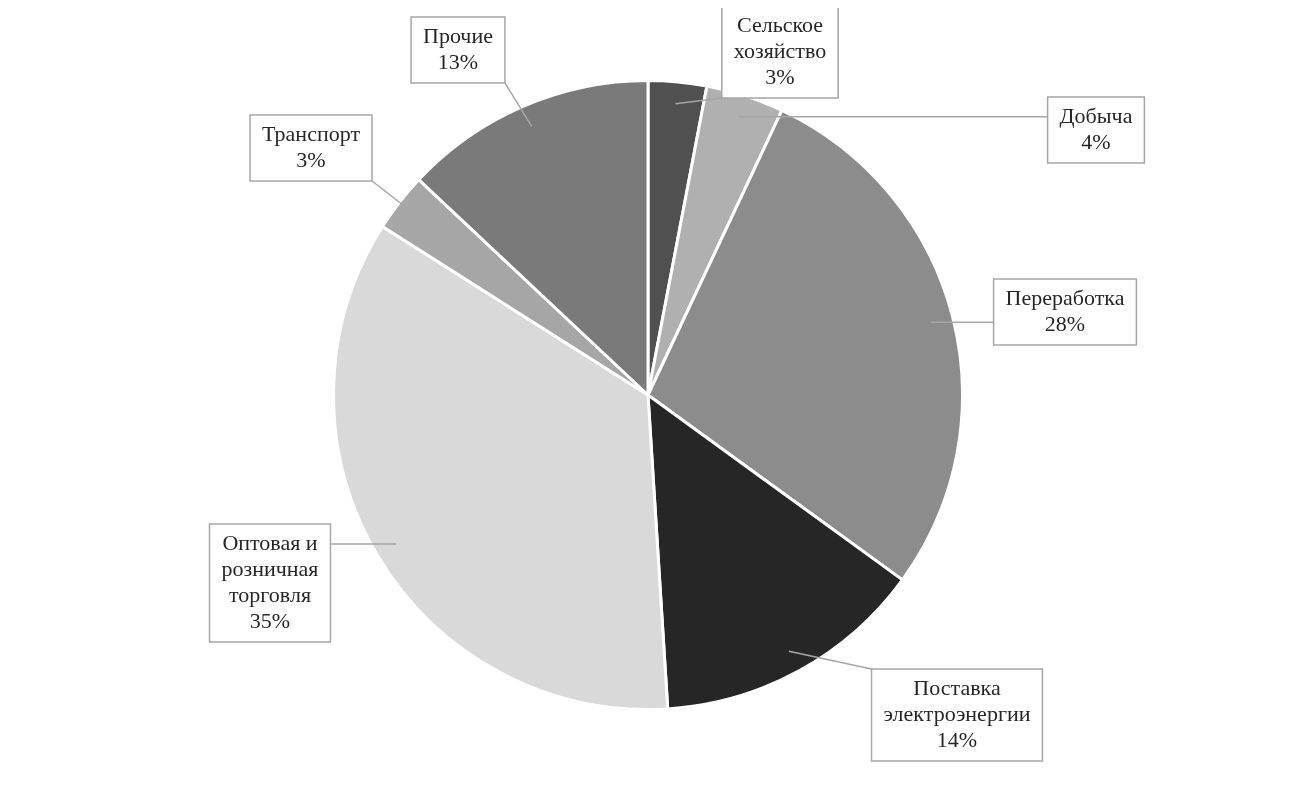 The height and width of the screenshot is (791, 1292). I want to click on slice-label: Поставка электроэнергии, so click(957, 700).